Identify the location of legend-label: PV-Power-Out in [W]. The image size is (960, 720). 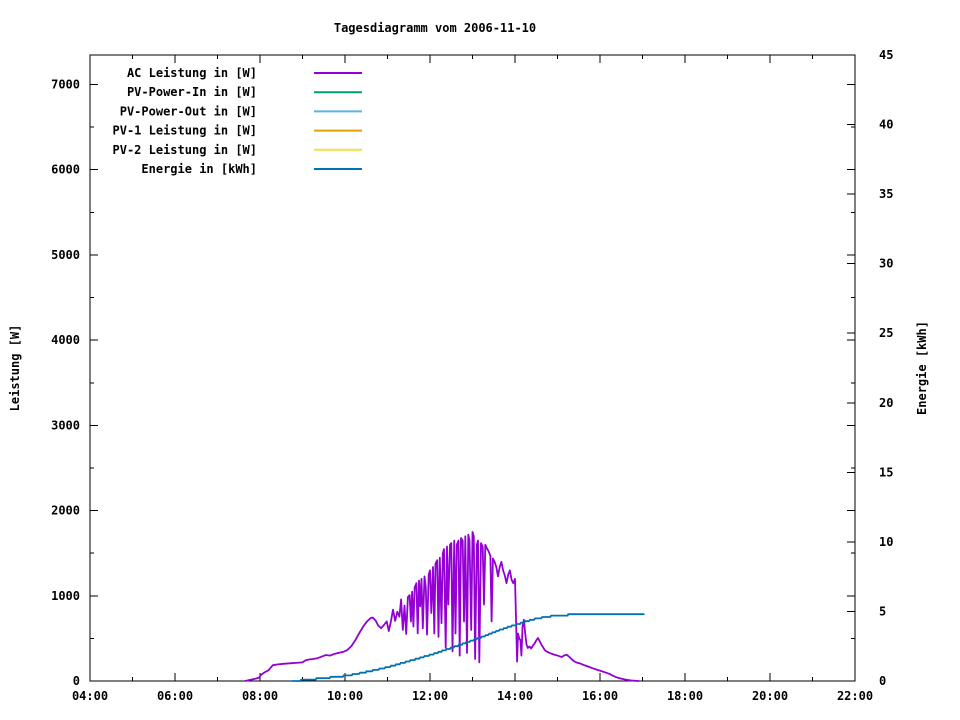
(188, 111).